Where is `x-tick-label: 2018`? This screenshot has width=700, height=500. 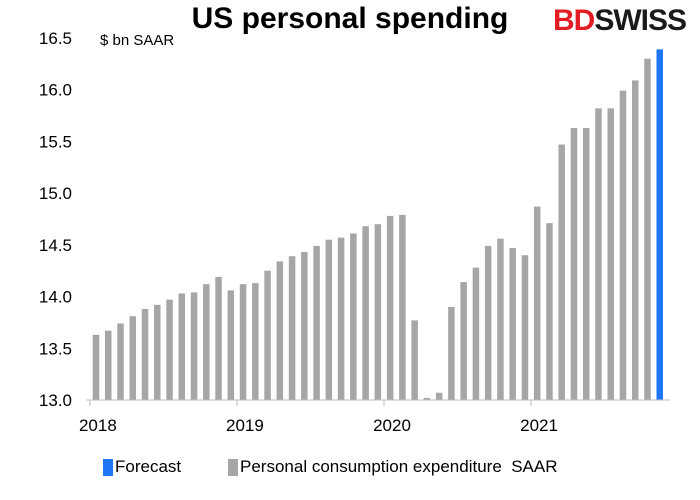 x-tick-label: 2018 is located at coordinates (98, 425).